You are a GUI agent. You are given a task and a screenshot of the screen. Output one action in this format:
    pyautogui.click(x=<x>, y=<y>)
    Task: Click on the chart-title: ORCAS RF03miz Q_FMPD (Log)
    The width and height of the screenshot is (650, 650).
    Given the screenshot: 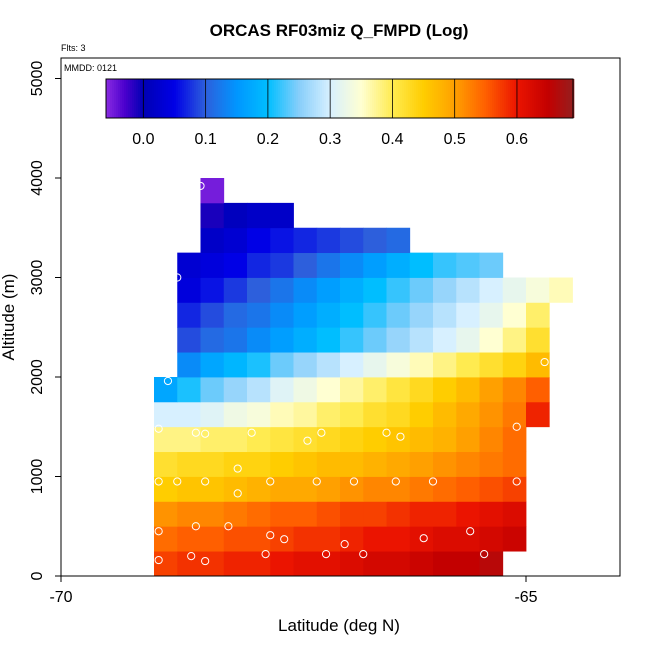 What is the action you would take?
    pyautogui.click(x=339, y=30)
    